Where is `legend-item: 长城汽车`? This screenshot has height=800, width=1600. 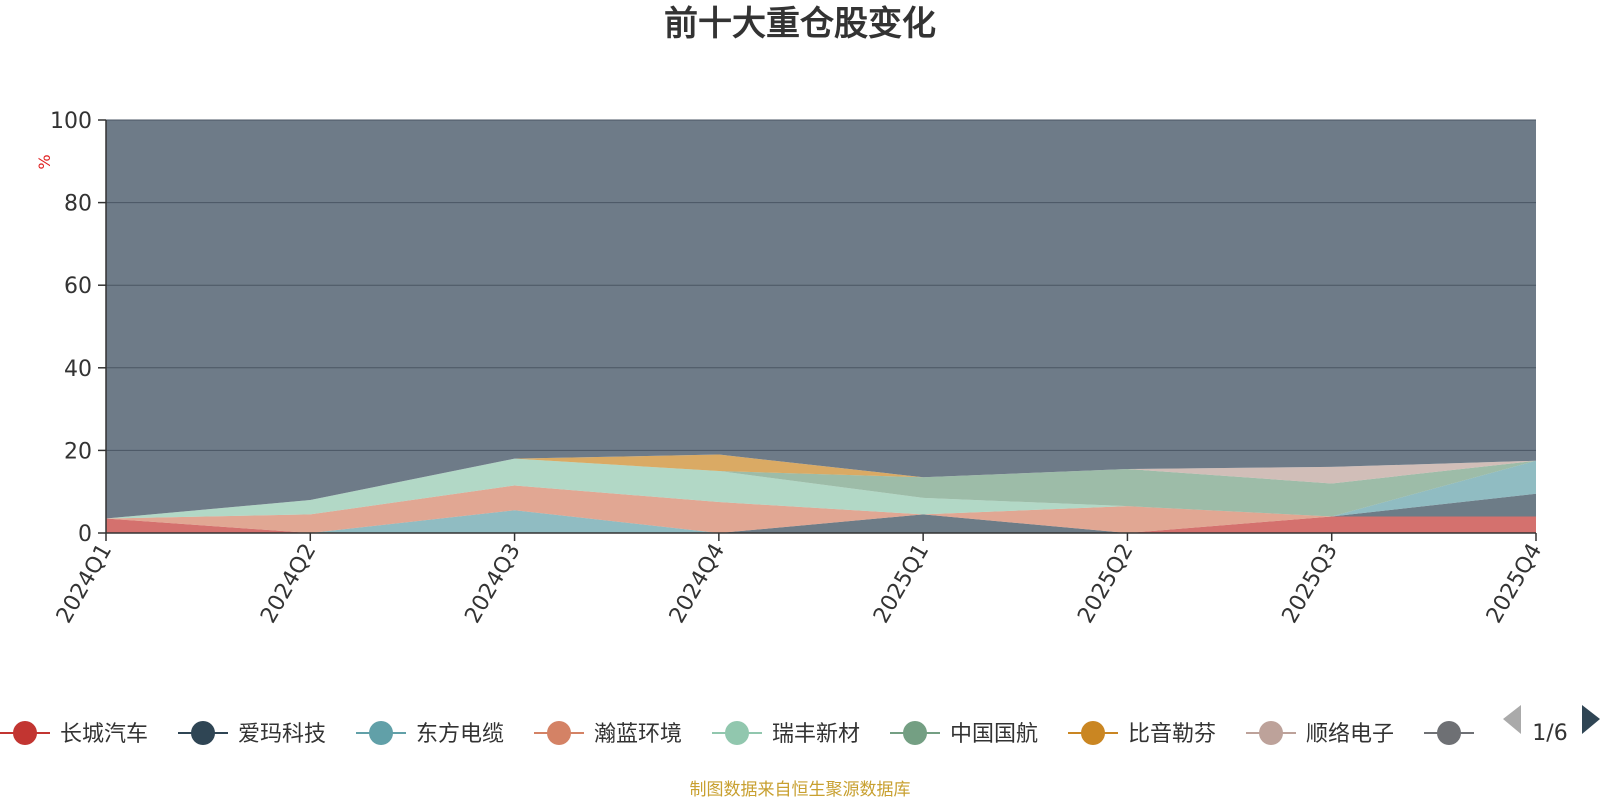 legend-item: 长城汽车 is located at coordinates (74, 734).